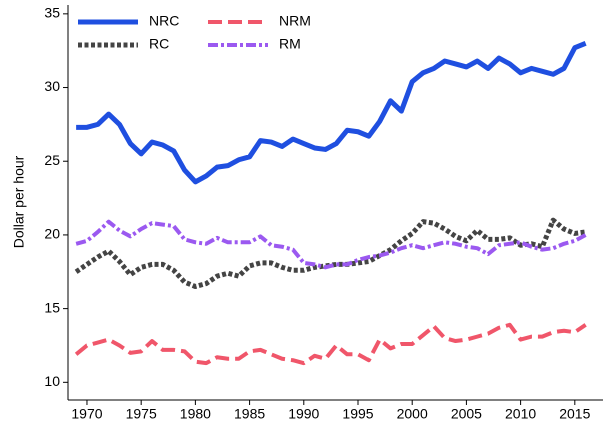 The height and width of the screenshot is (425, 608). Describe the element at coordinates (164, 21) in the screenshot. I see `legend-label: NRC` at that location.